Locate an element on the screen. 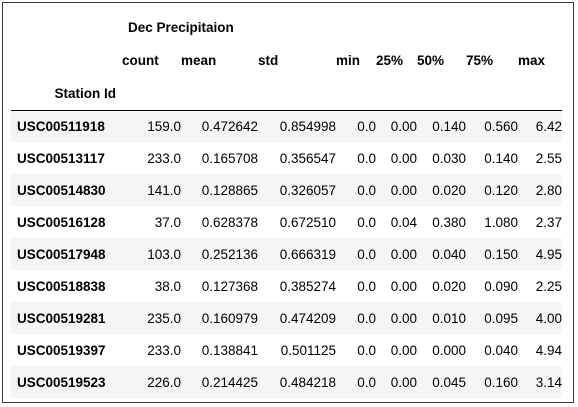 Image resolution: width=578 pixels, height=407 pixels. cell-50pct: 0.030 is located at coordinates (449, 158).